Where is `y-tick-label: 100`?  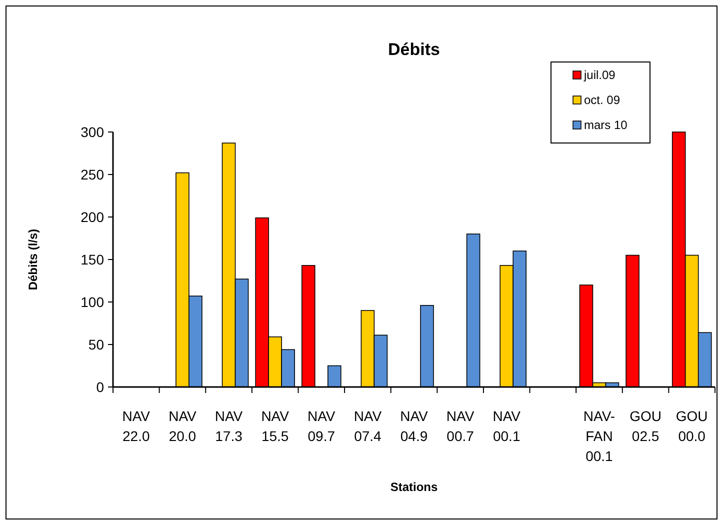 y-tick-label: 100 is located at coordinates (92, 302).